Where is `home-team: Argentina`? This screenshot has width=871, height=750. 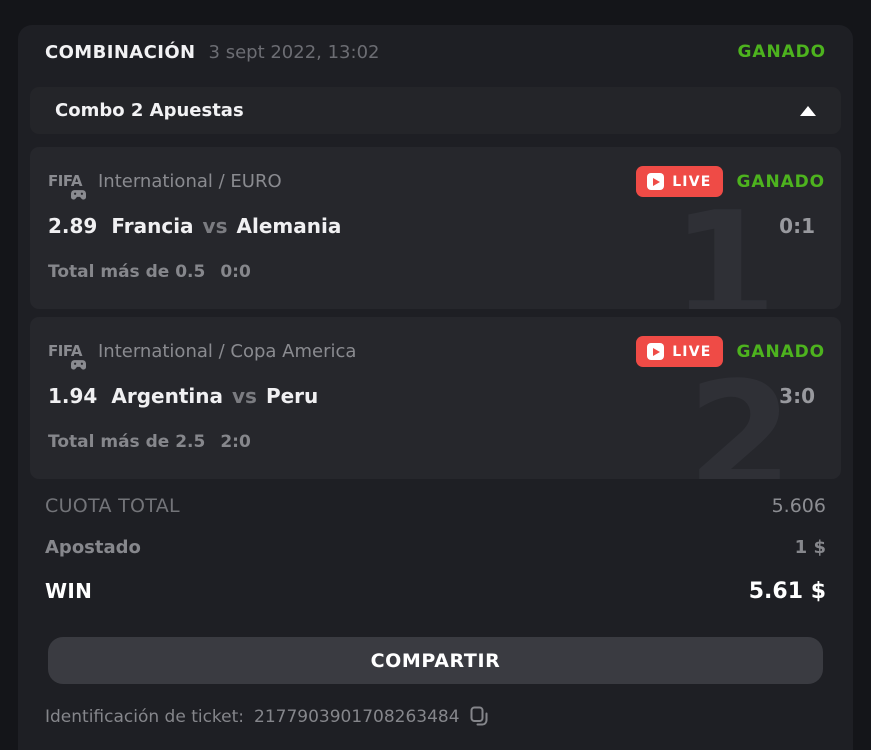 home-team: Argentina is located at coordinates (167, 396).